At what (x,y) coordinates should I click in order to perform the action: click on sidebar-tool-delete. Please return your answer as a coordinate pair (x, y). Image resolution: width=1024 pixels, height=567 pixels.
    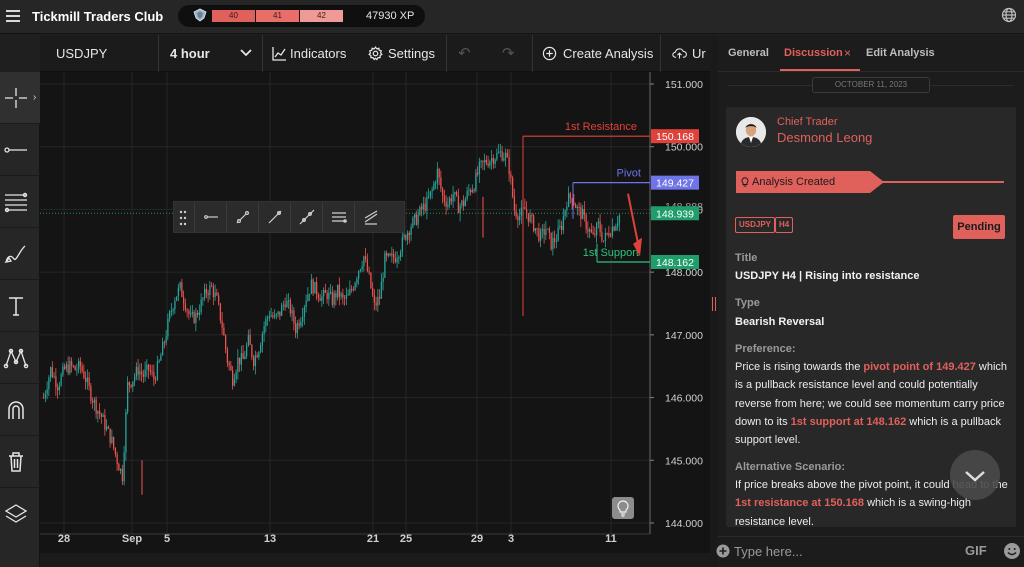
    Looking at the image, I should click on (20, 462).